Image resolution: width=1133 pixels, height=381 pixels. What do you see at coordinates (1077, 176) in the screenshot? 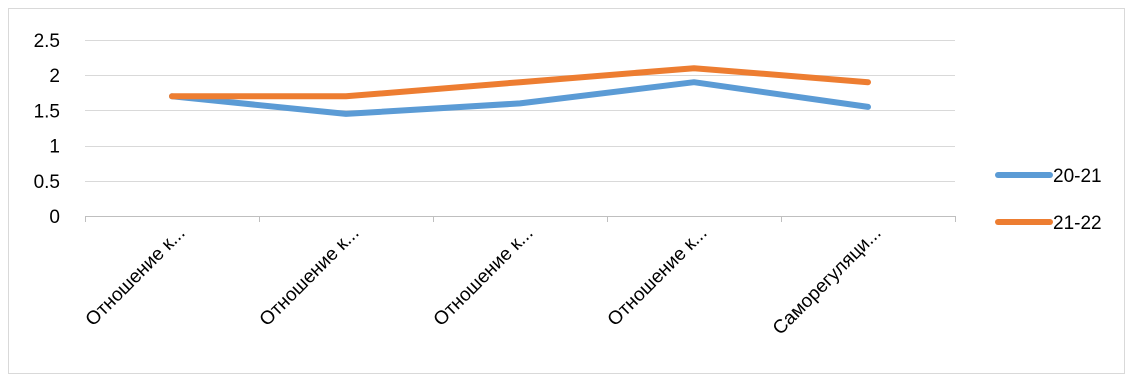
I see `legend-label: 20-21` at bounding box center [1077, 176].